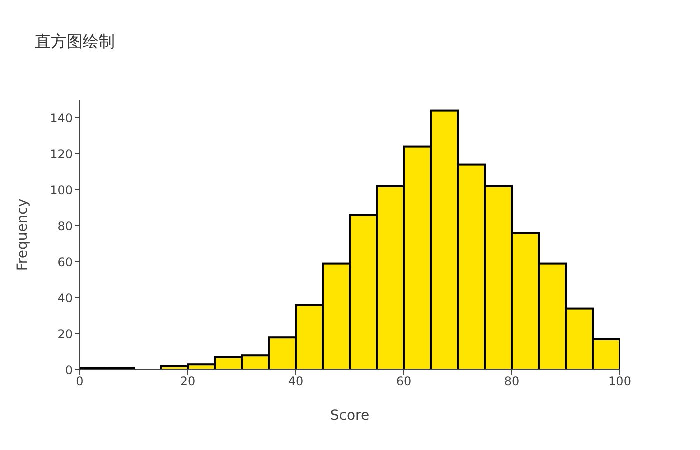 The image size is (700, 450). What do you see at coordinates (404, 381) in the screenshot?
I see `x-tick-label: 60` at bounding box center [404, 381].